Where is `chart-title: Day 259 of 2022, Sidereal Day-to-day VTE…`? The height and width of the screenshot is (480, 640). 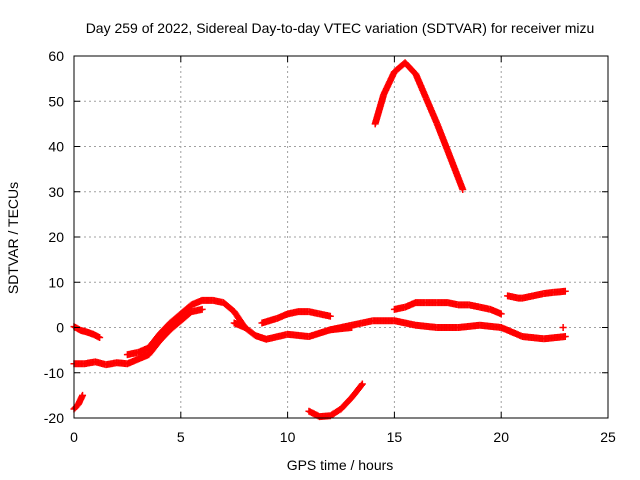
chart-title: Day 259 of 2022, Sidereal Day-to-day VTE… is located at coordinates (340, 28).